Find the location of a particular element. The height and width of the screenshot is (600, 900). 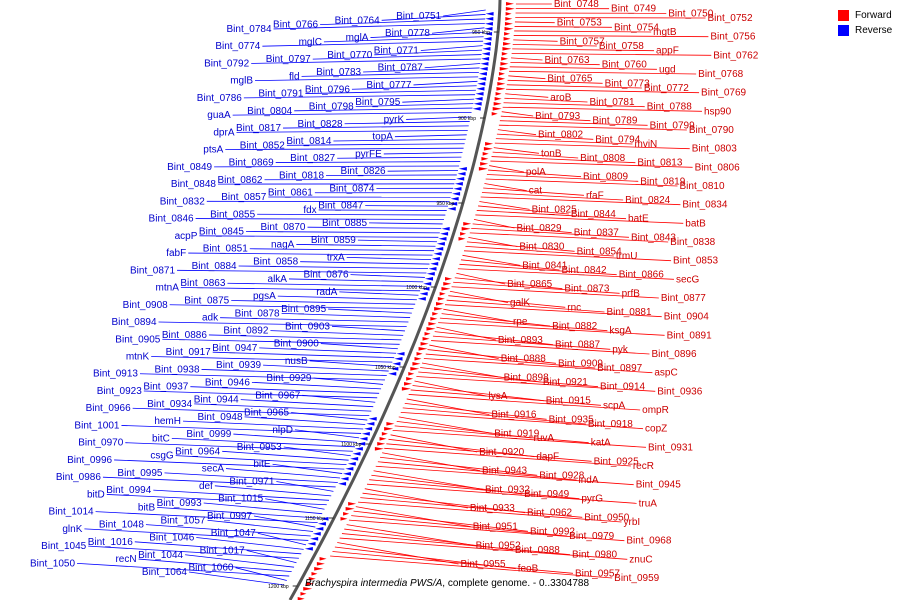

forward-gene-label: ompR is located at coordinates (655, 410).